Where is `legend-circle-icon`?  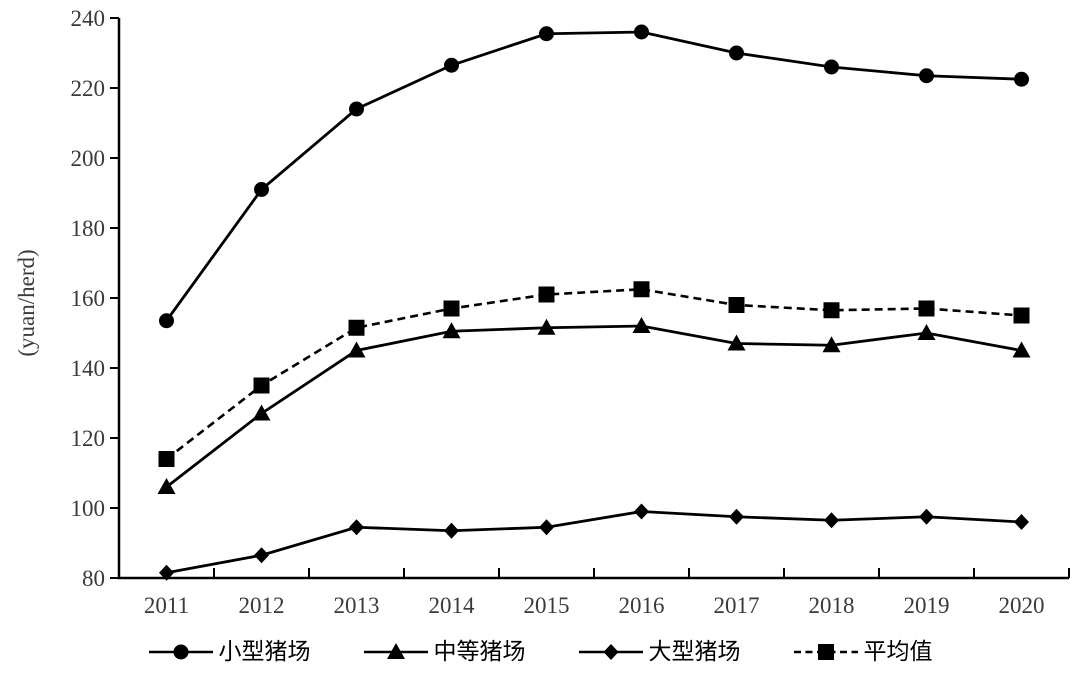 legend-circle-icon is located at coordinates (180, 651).